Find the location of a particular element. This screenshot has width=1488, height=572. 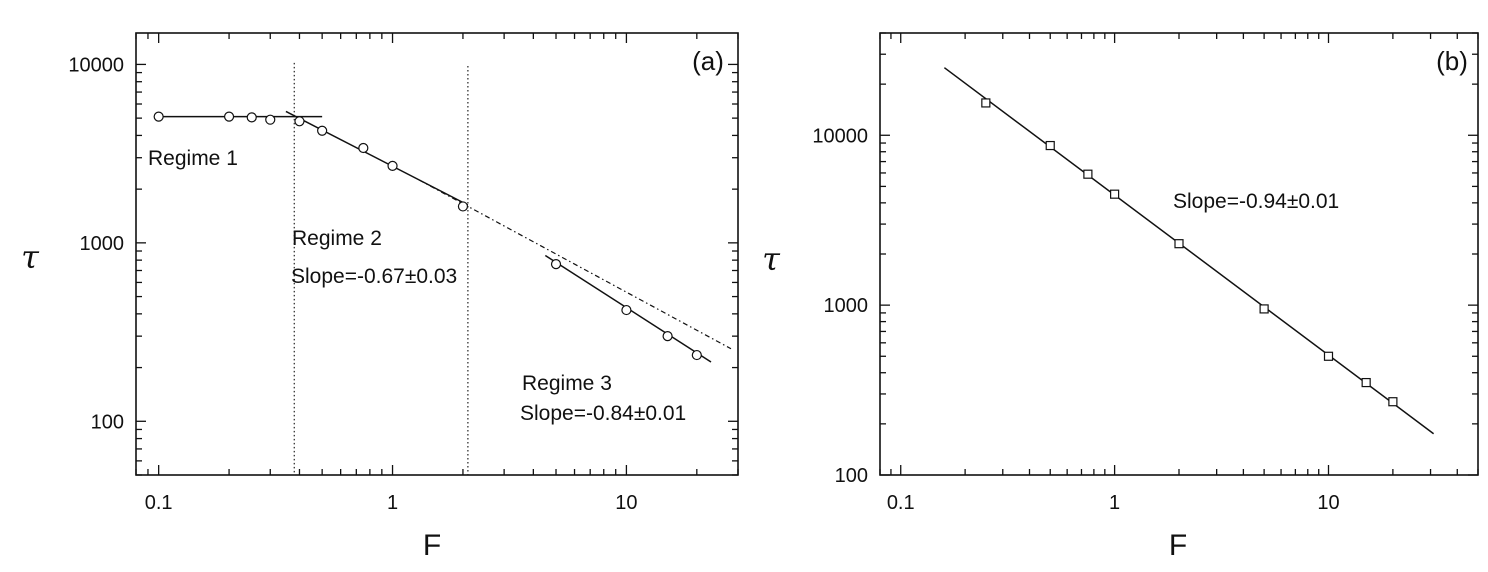

panel-label: (b) is located at coordinates (1452, 61).